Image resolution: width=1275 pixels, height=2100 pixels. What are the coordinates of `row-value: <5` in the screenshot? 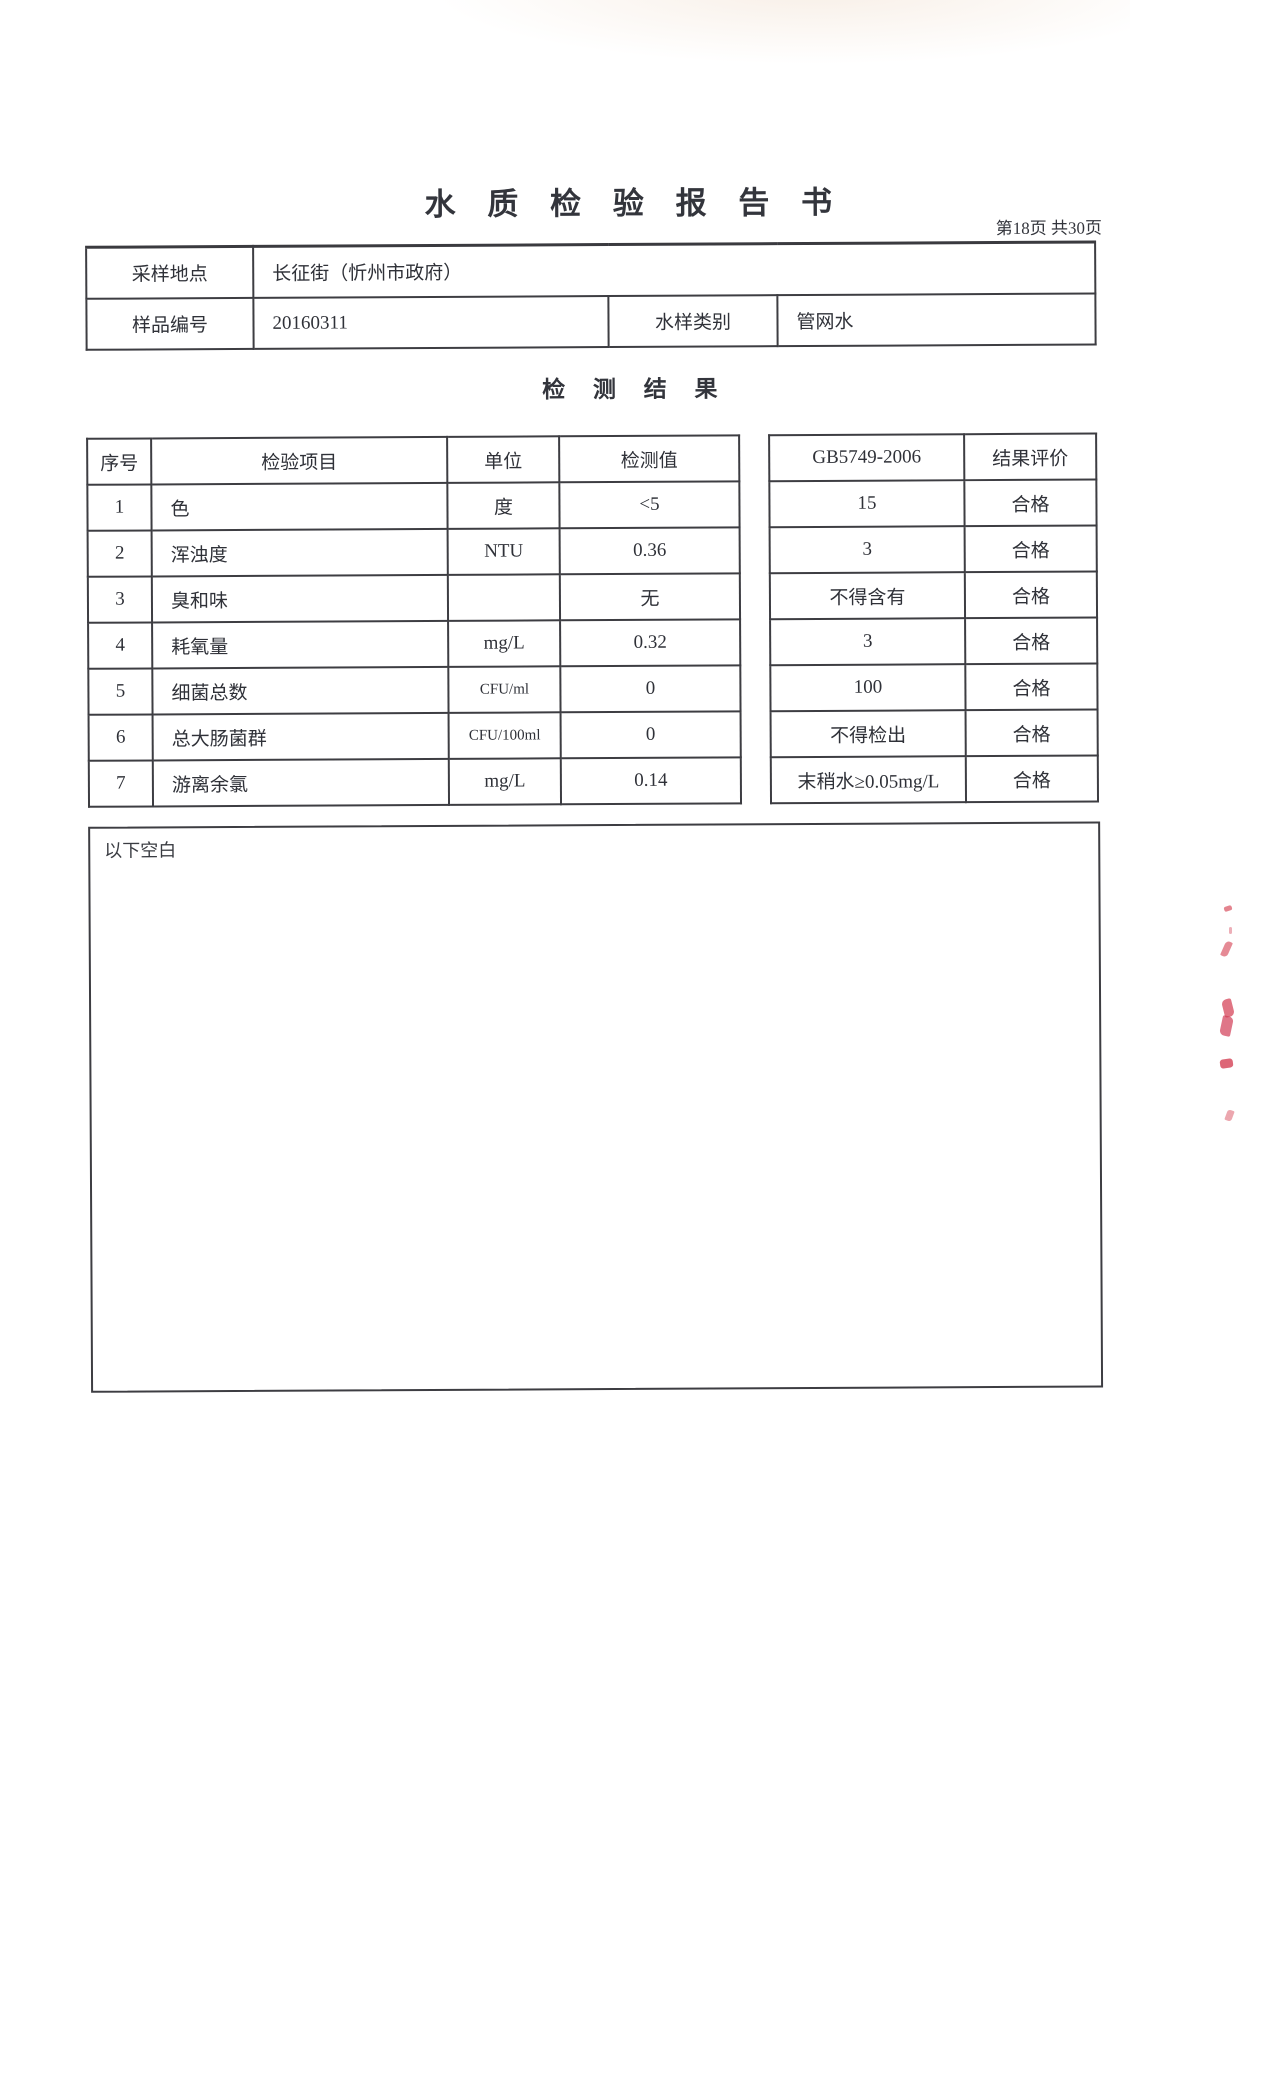 It's located at (649, 505).